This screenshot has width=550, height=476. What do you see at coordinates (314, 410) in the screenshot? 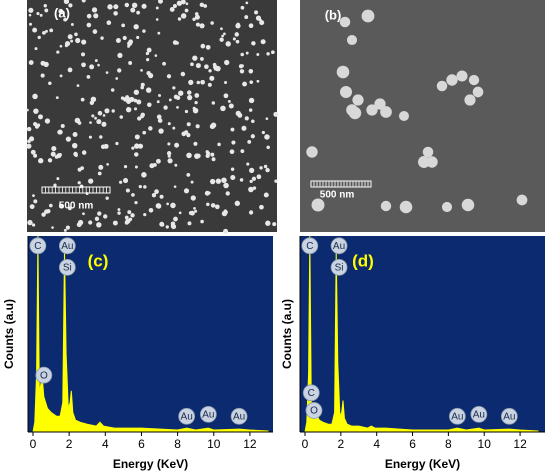
I see `annotation-badge` at bounding box center [314, 410].